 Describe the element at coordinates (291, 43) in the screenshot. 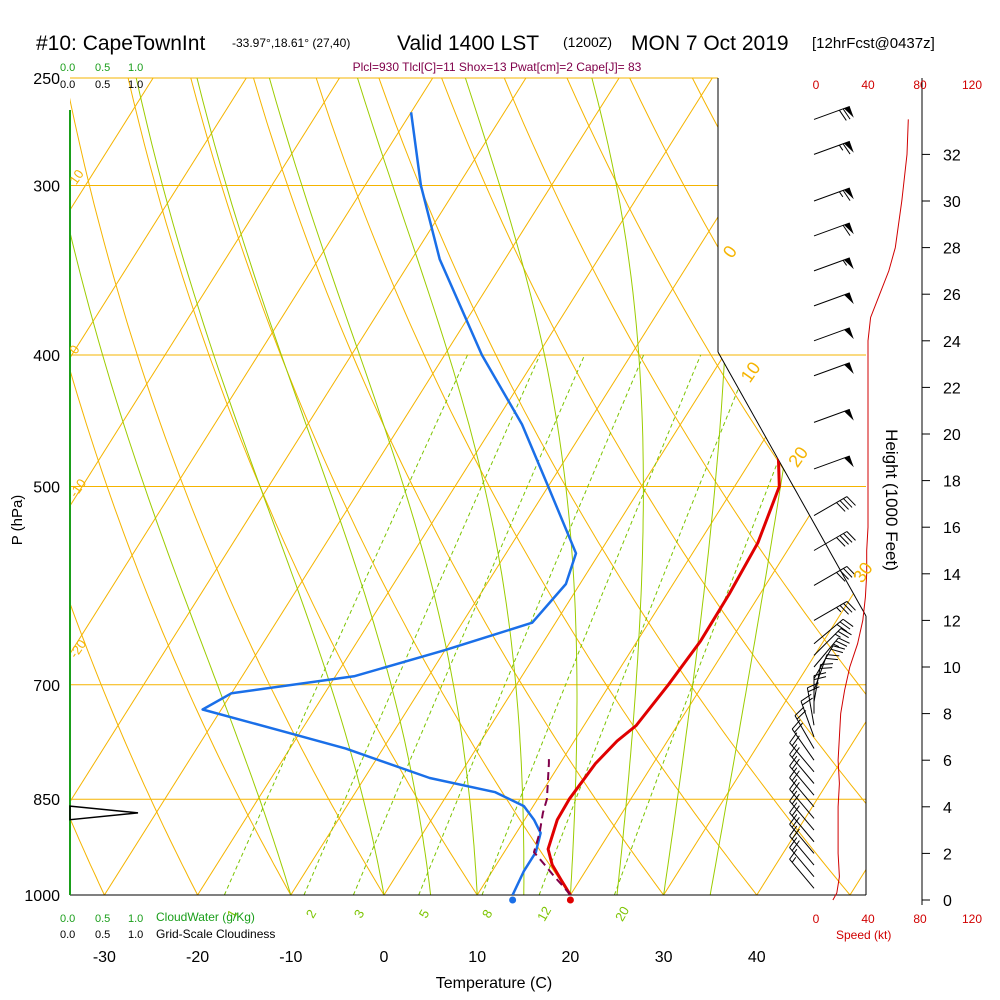

I see `station-coords: -33.97°,18.61° (27,40)` at that location.